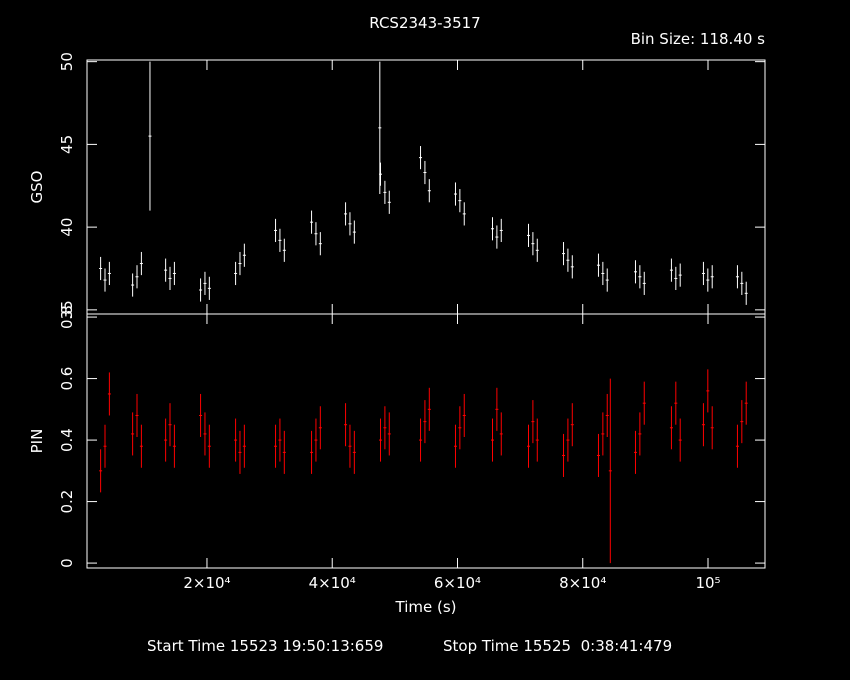 This screenshot has width=850, height=680. I want to click on y-tick-label: 40, so click(67, 227).